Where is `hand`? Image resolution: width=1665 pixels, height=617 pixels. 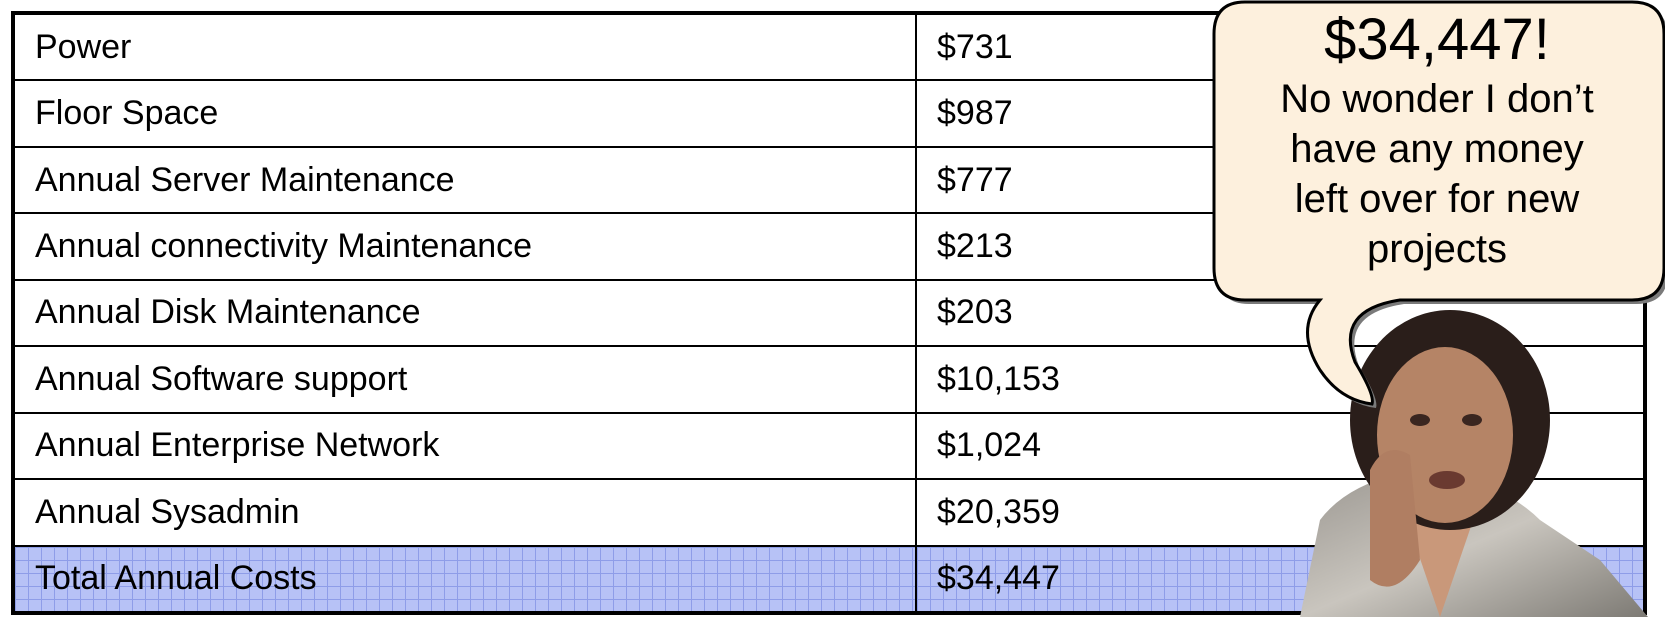 hand is located at coordinates (1395, 518).